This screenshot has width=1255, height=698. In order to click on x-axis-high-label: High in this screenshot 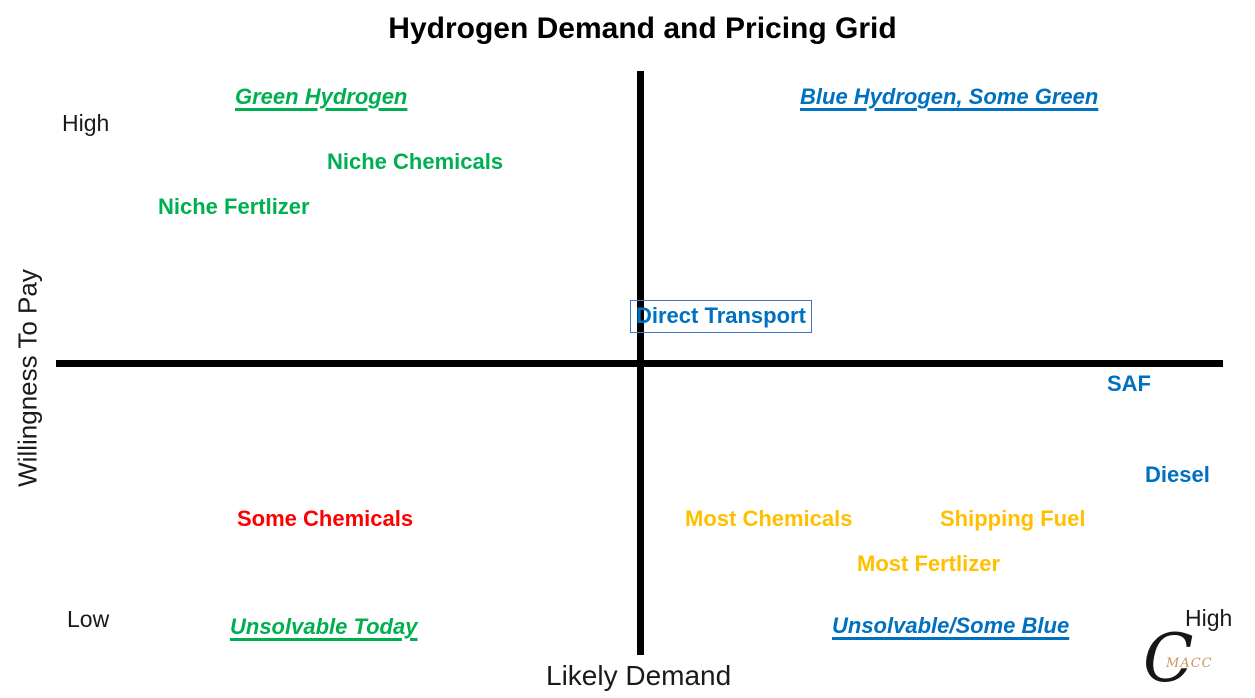, I will do `click(1209, 618)`.